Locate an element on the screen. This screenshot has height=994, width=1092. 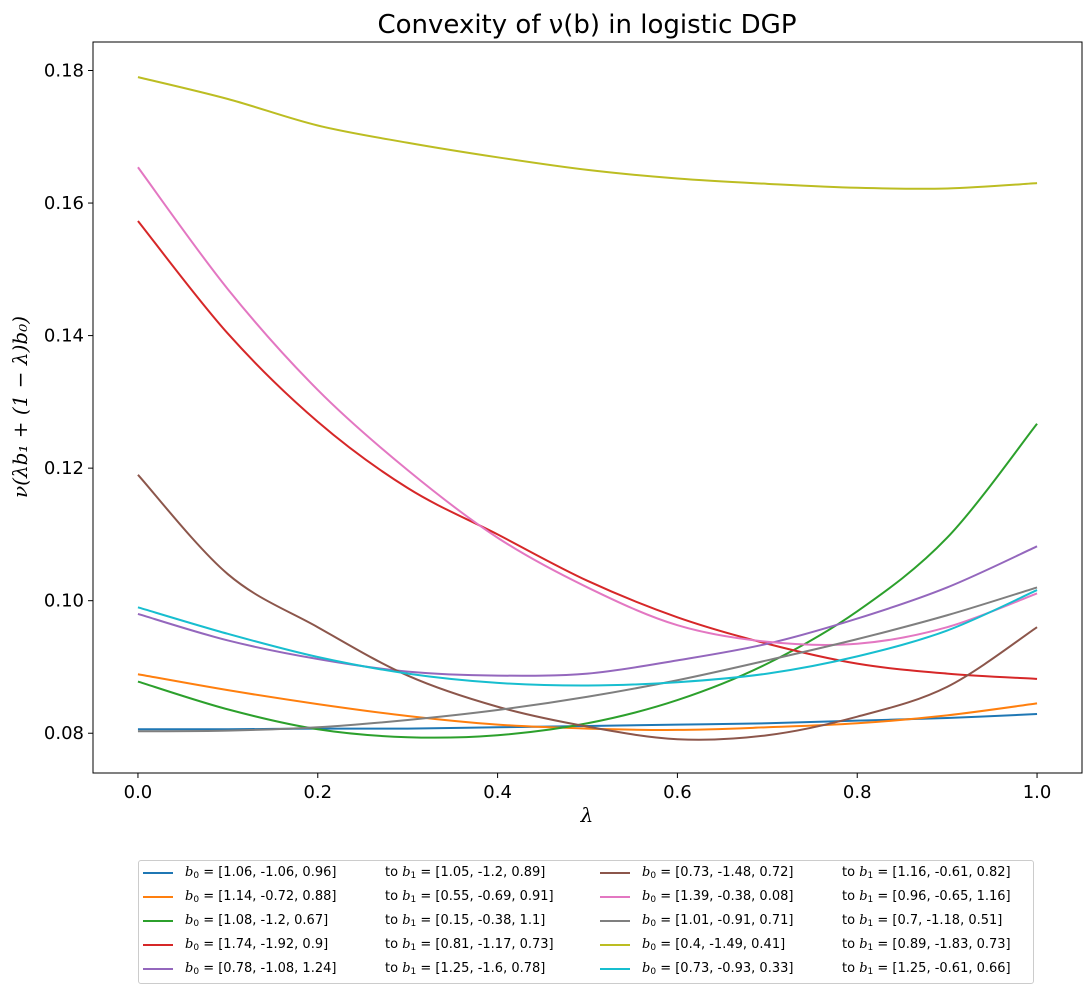
chart-title: Convexity of ν(b) in logistic DGP is located at coordinates (586, 25).